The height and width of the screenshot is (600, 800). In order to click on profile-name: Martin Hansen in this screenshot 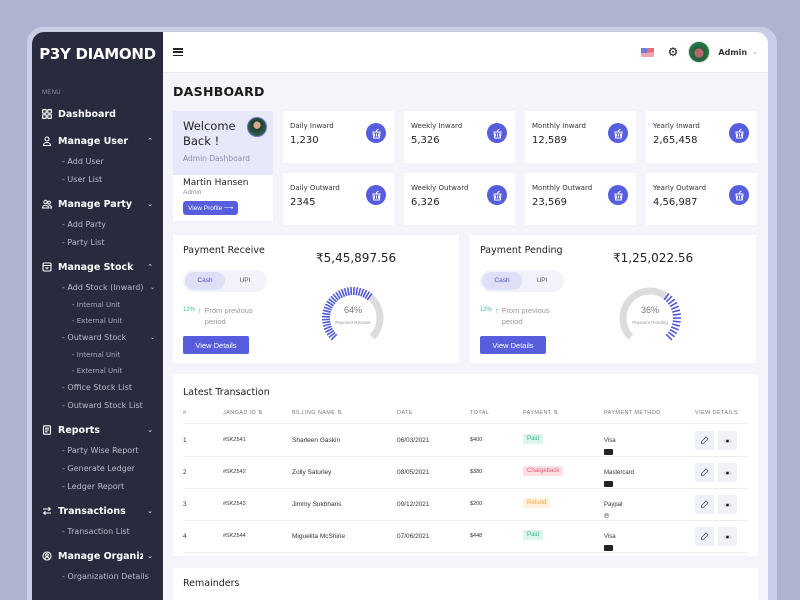, I will do `click(216, 183)`.